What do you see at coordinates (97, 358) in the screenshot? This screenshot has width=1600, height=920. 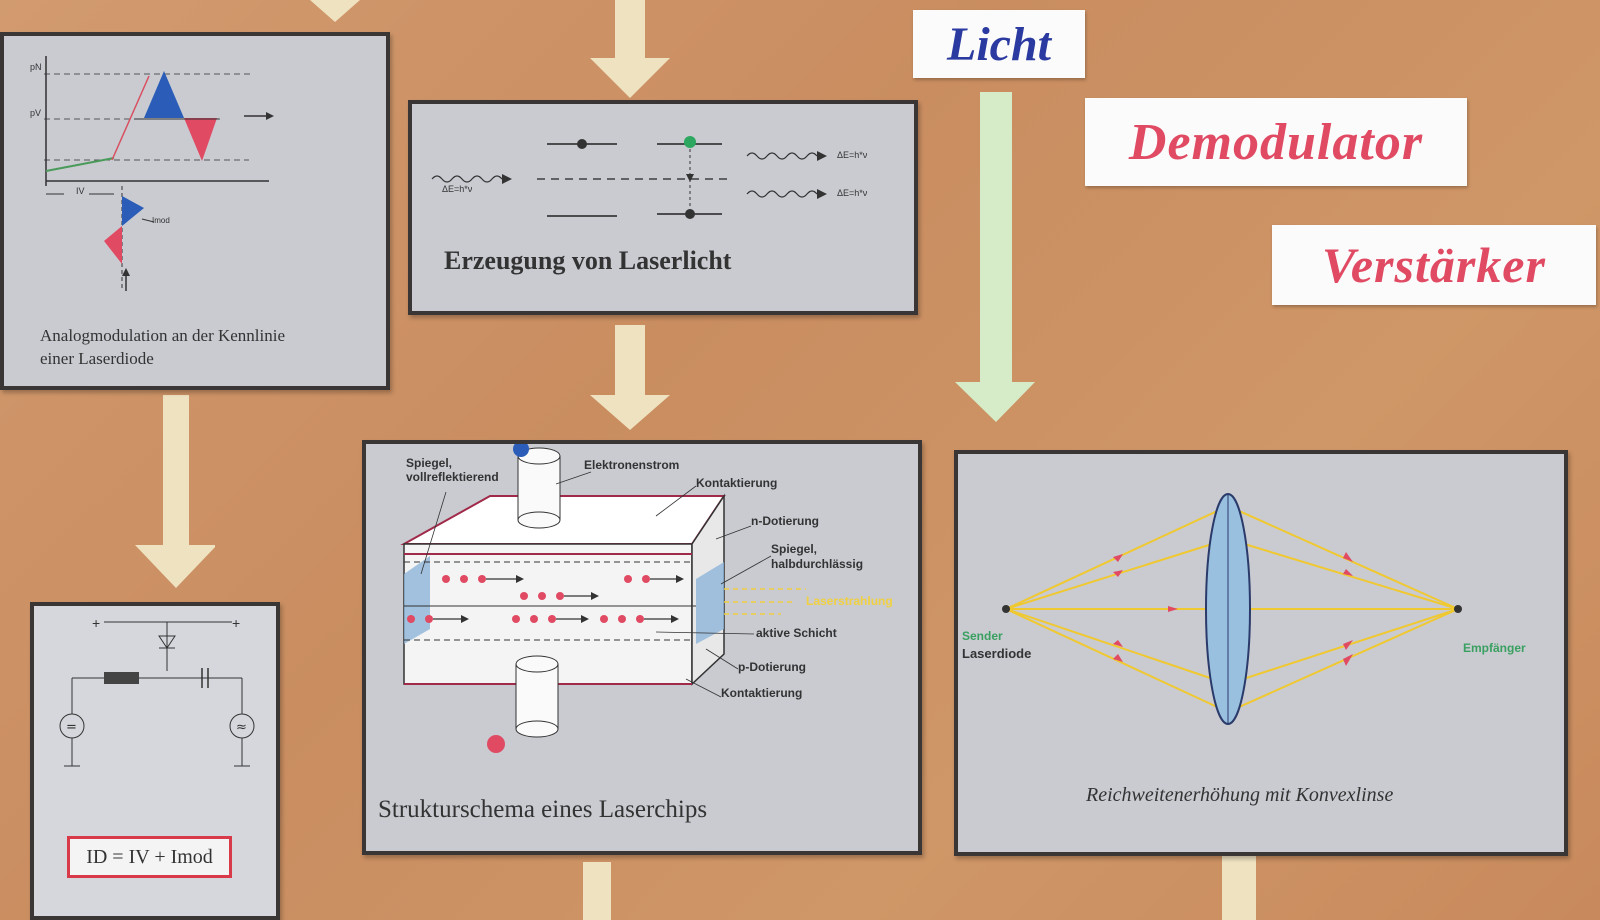 I see `analog-caption-line2: einer Laserdiode` at bounding box center [97, 358].